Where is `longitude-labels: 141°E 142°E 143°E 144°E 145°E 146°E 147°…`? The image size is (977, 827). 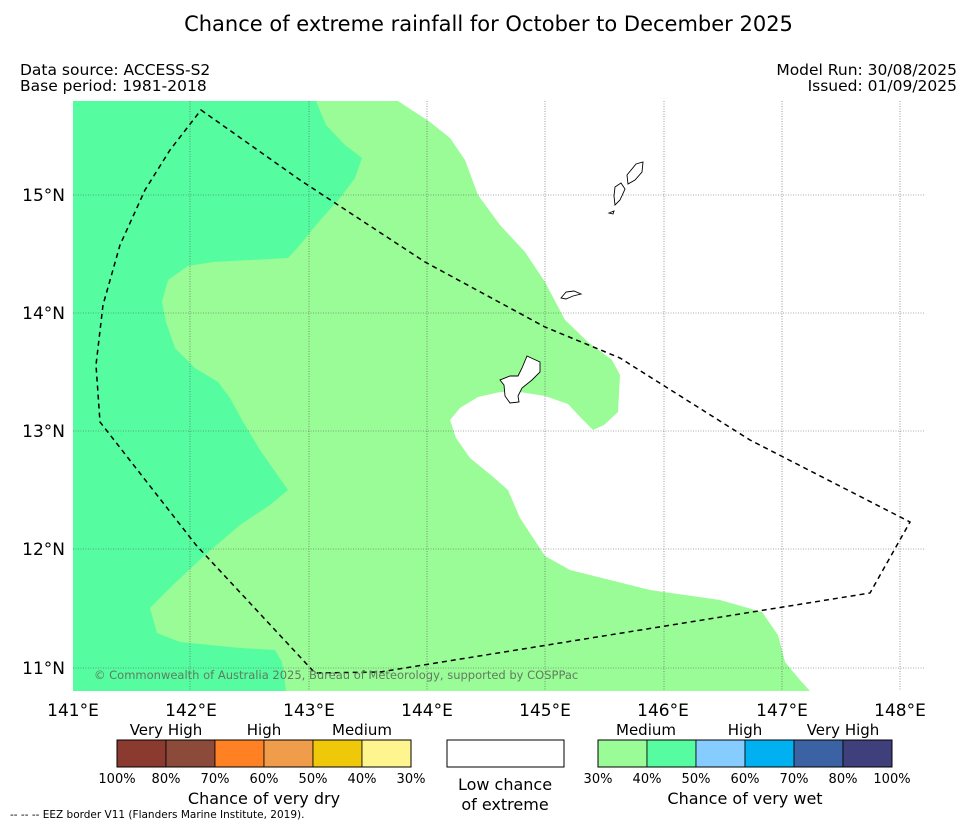
longitude-labels: 141°E 142°E 143°E 144°E 145°E 146°E 147°… is located at coordinates (486, 711).